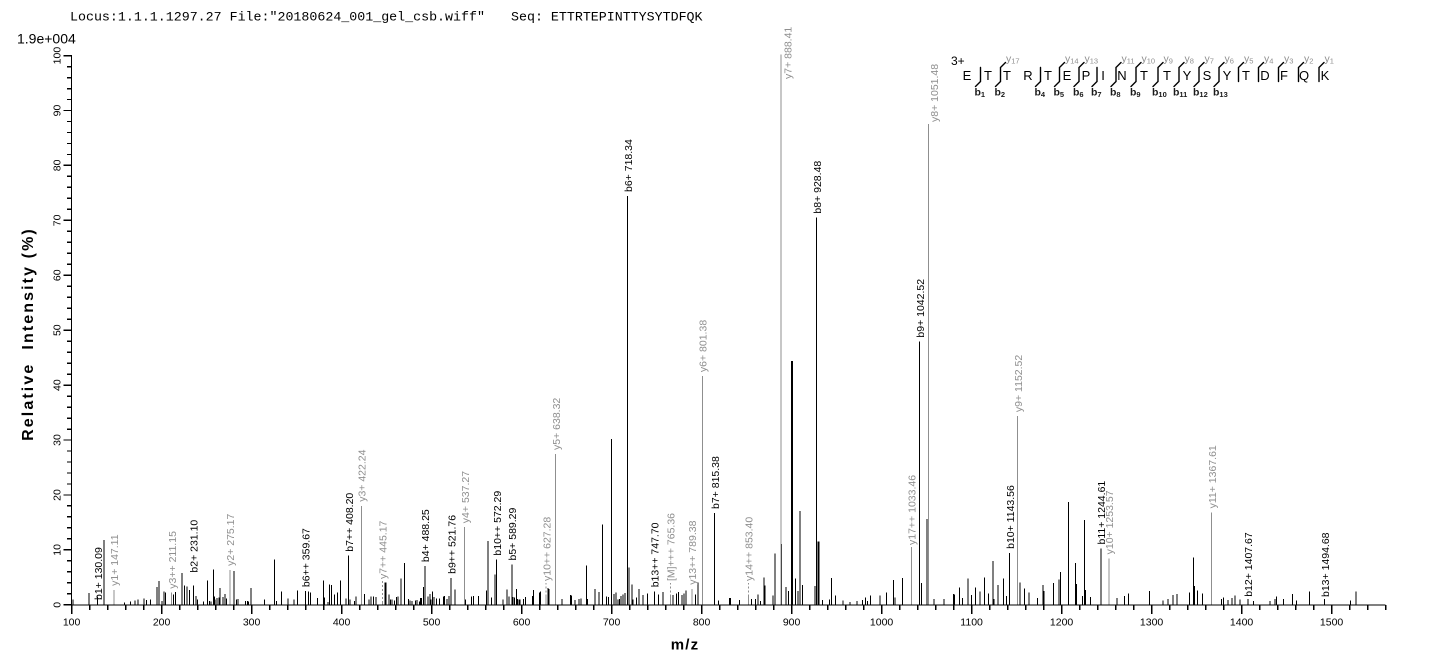 This screenshot has height=670, width=1436. I want to click on svg-text: b10++ 572.29, so click(498, 523).